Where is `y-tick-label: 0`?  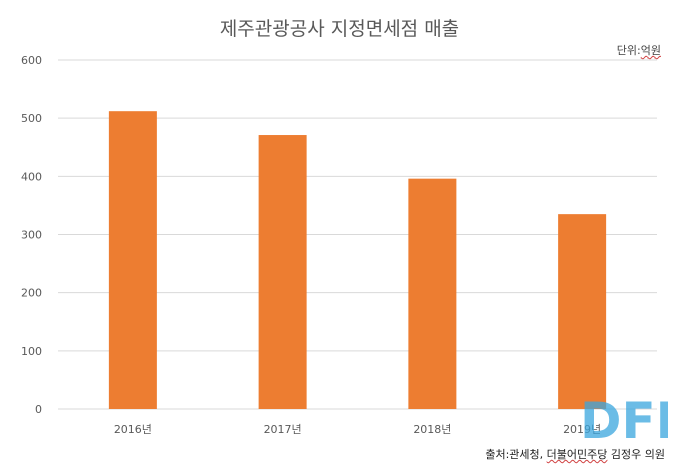
y-tick-label: 0 is located at coordinates (38, 409).